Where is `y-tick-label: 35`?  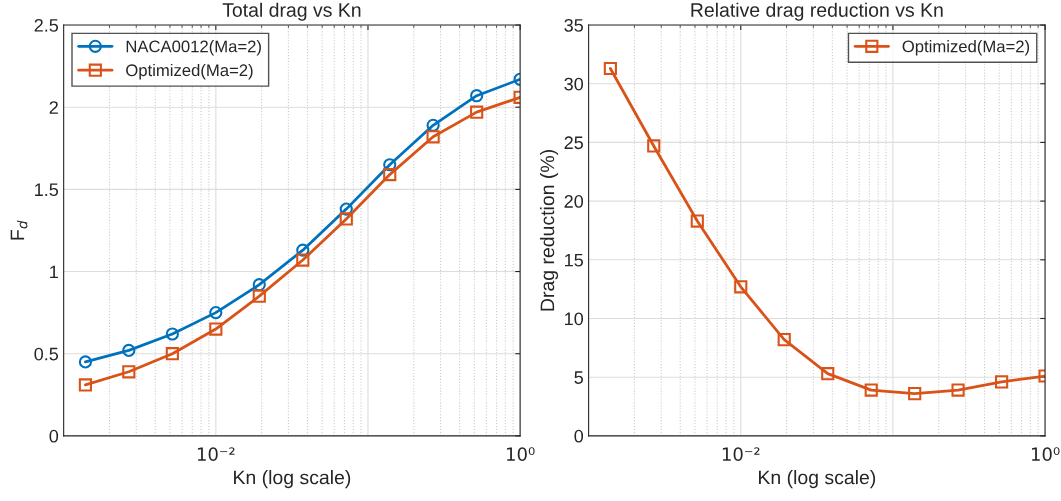 y-tick-label: 35 is located at coordinates (573, 25).